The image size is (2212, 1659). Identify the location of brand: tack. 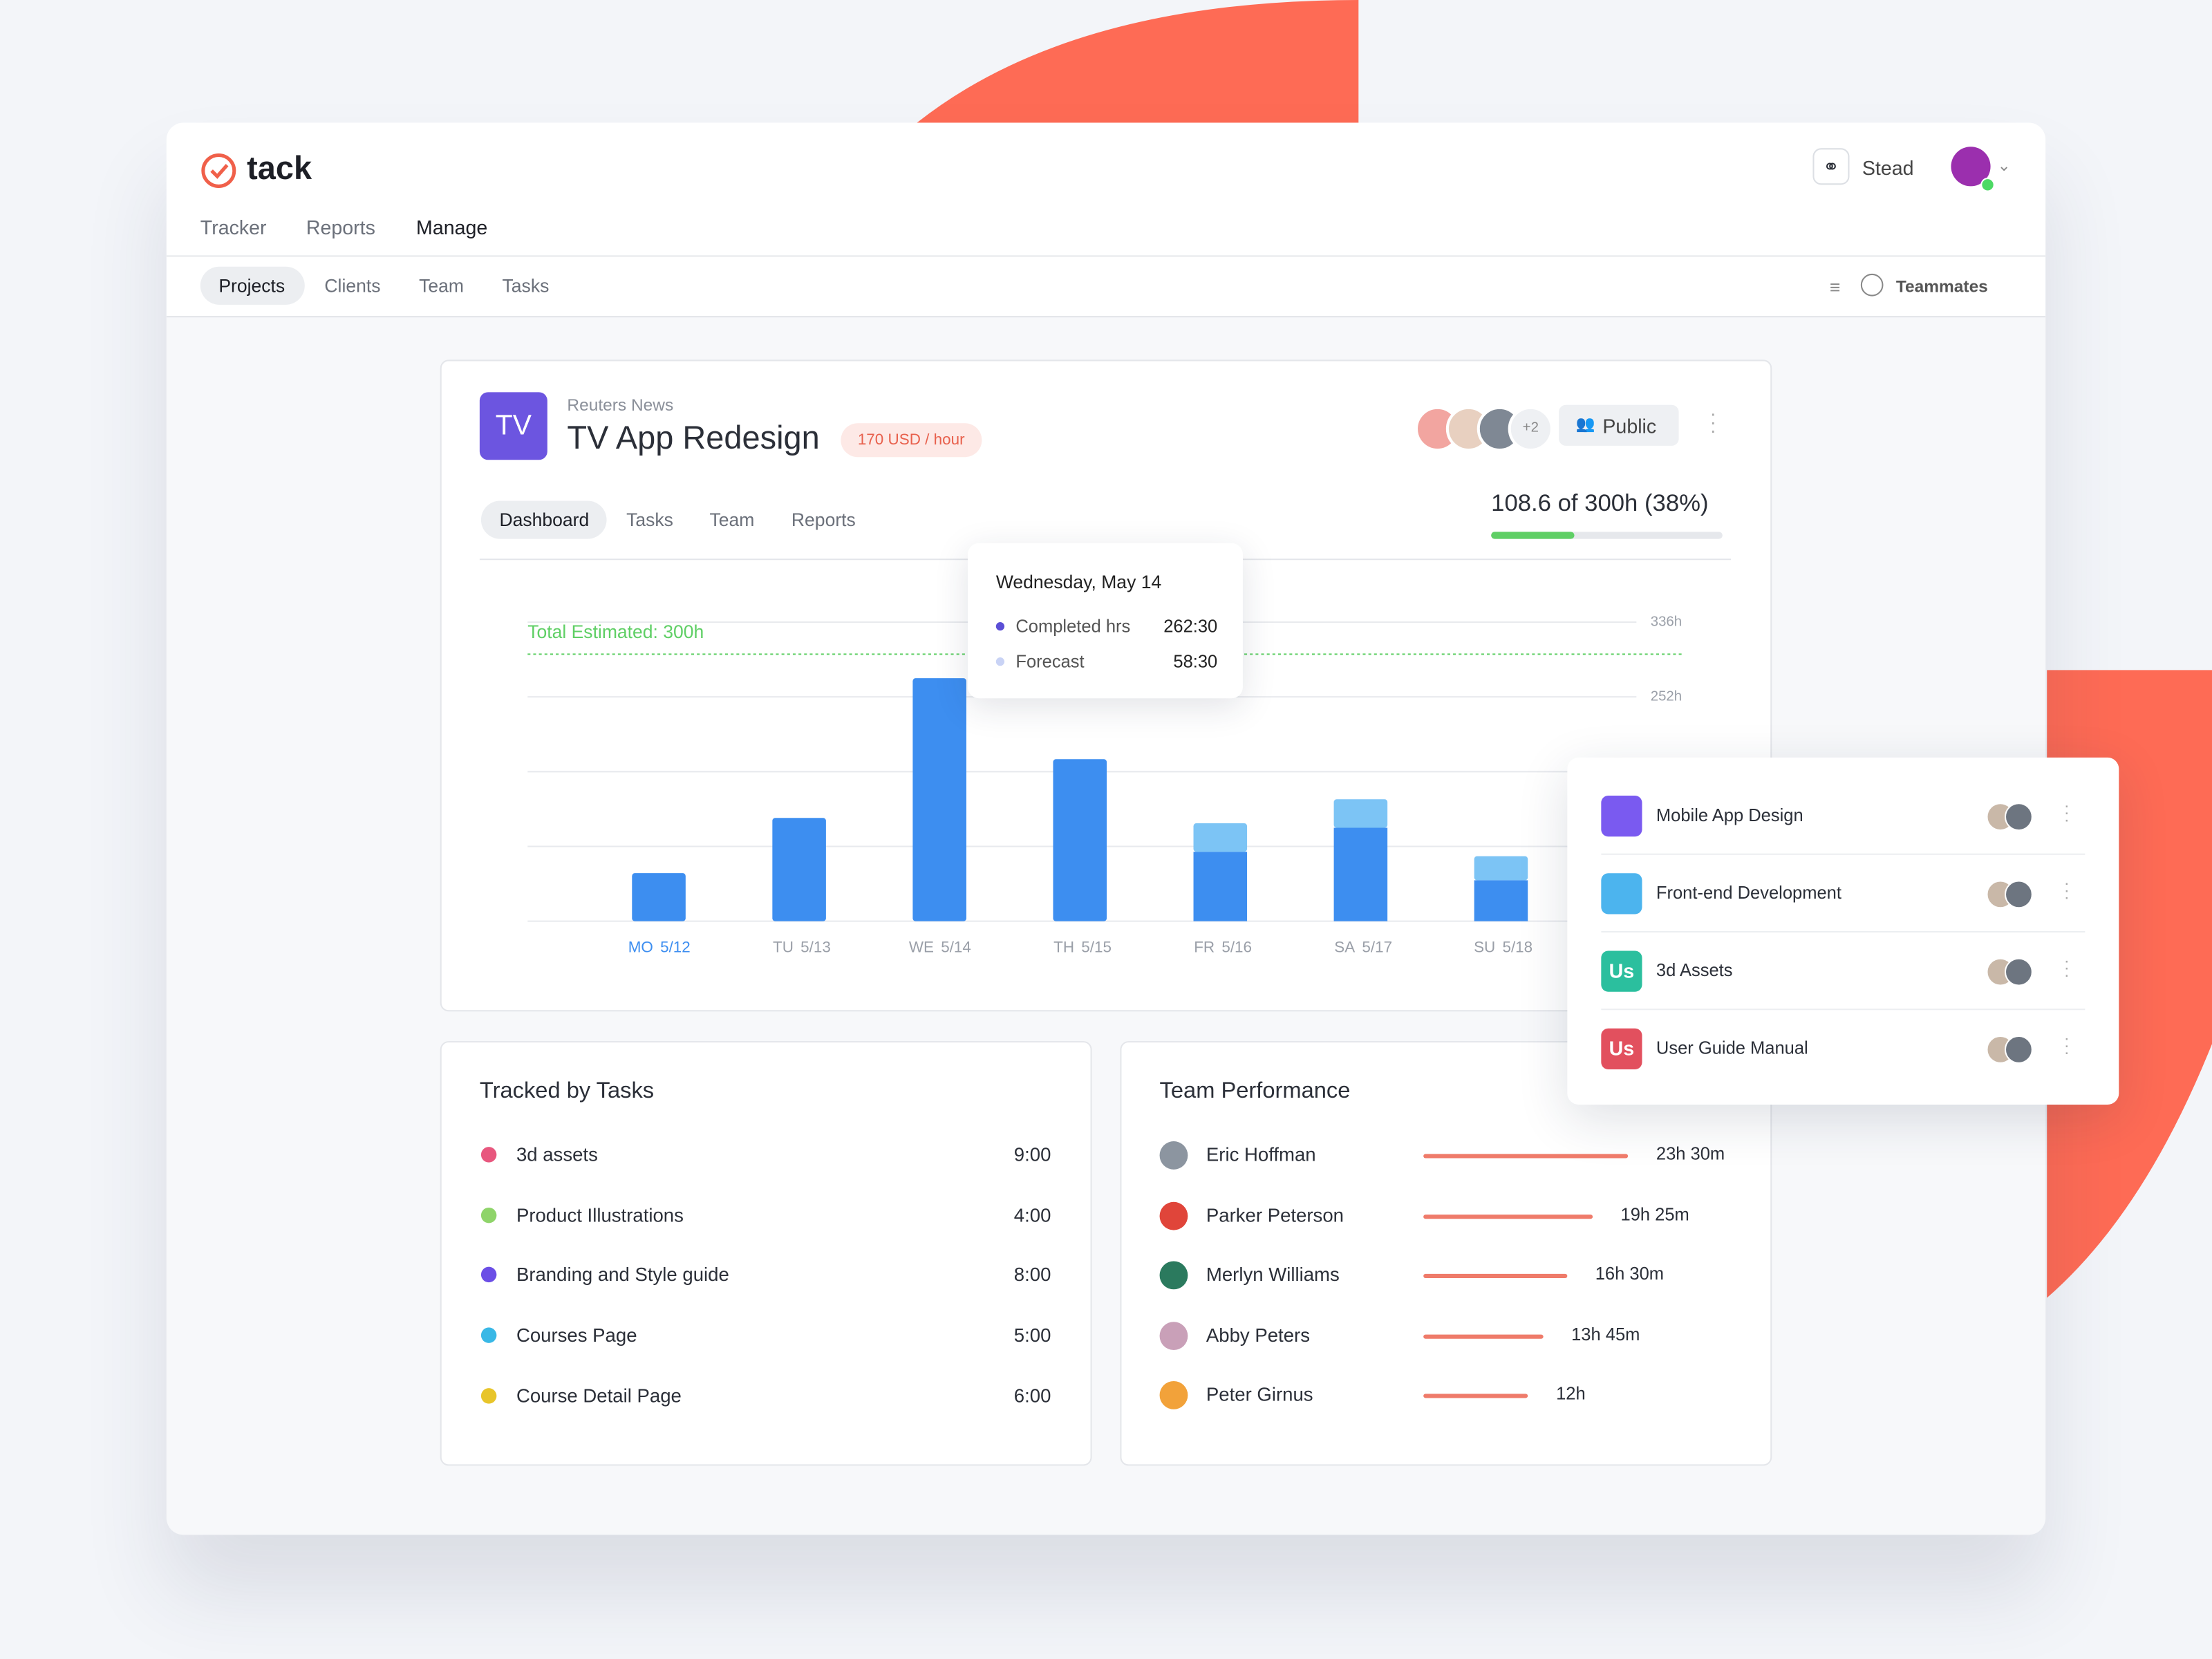
(279, 168).